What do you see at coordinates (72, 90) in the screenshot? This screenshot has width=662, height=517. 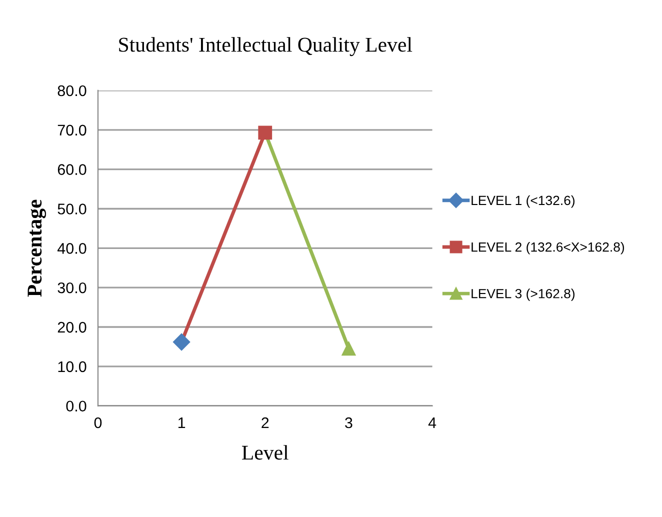 I see `y-tick-label: 80.0` at bounding box center [72, 90].